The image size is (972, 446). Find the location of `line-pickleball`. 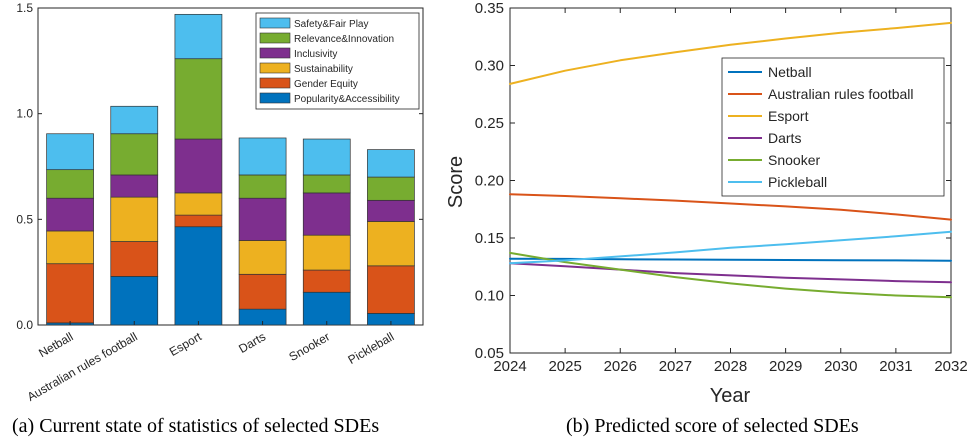

line-pickleball is located at coordinates (730, 247).